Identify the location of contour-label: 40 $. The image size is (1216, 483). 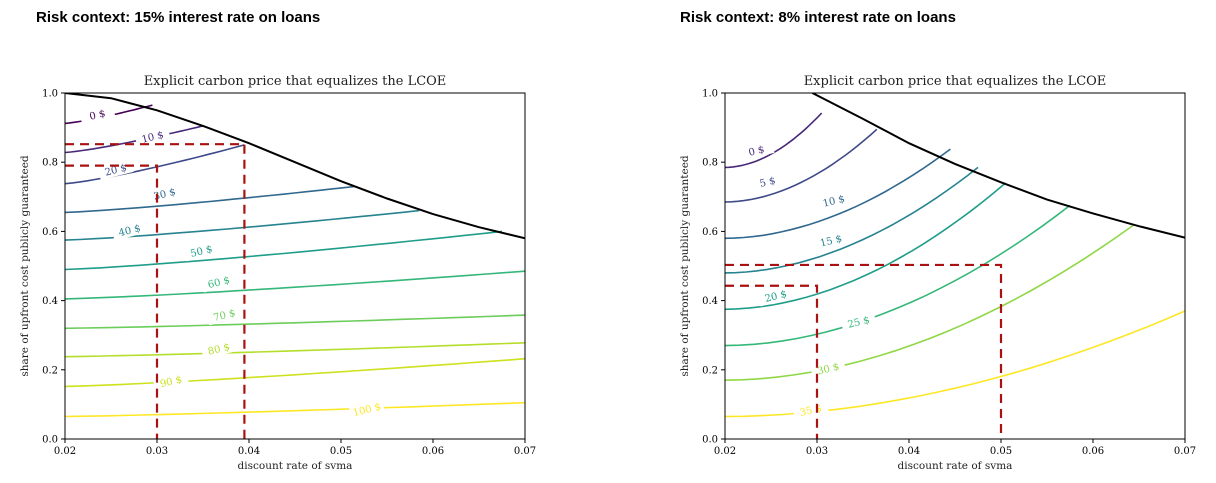
(130, 231).